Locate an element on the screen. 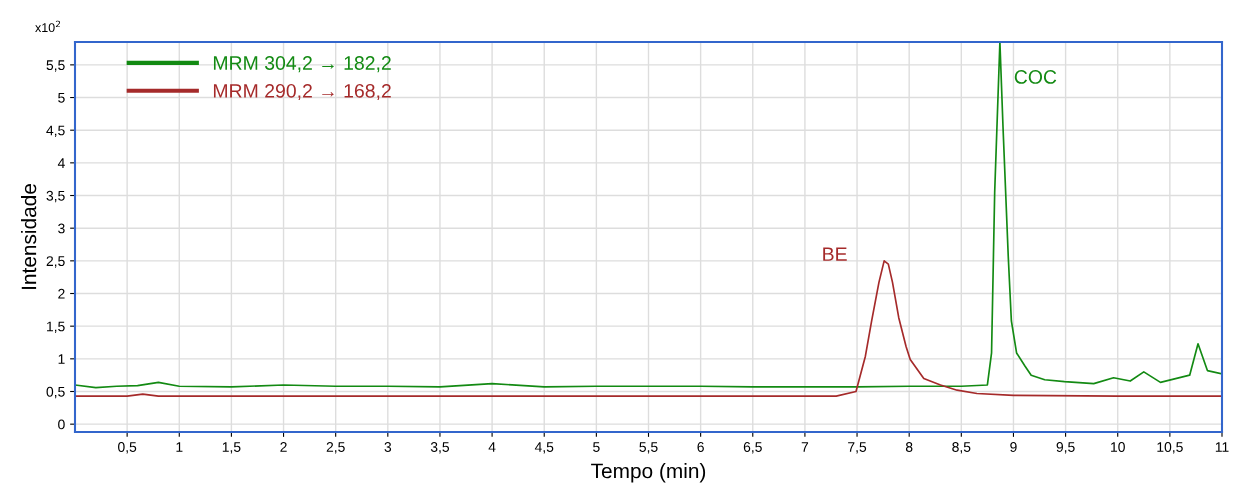 This screenshot has width=1236, height=494. legend-label: MRM 304,2 → 182,2 is located at coordinates (302, 64).